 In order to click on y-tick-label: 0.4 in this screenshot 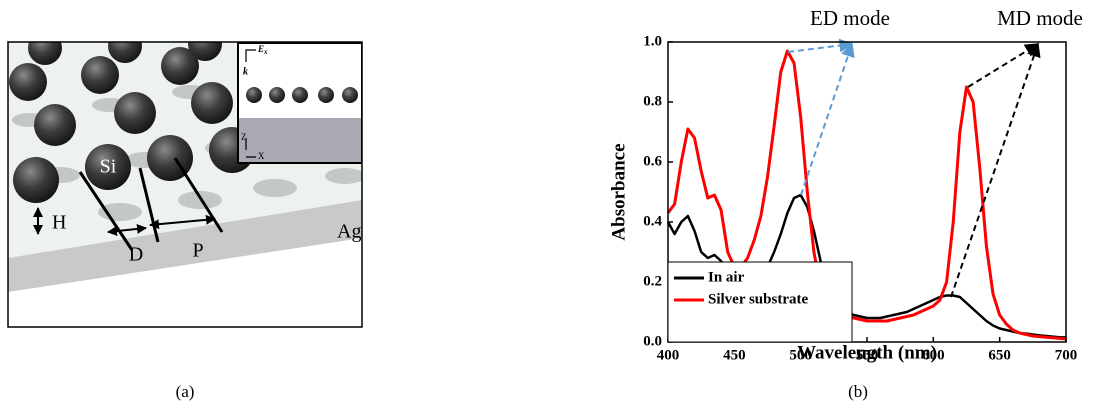, I will do `click(652, 221)`.